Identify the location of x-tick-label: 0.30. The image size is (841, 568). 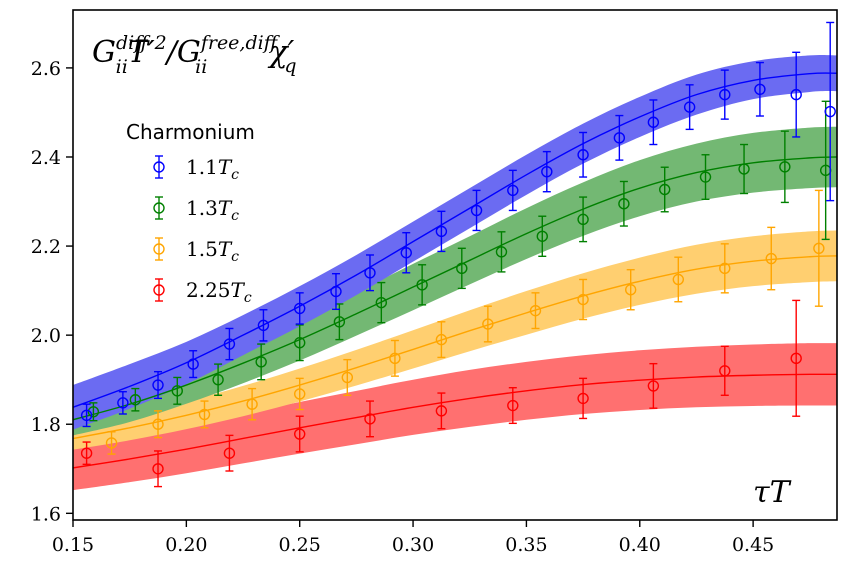
(413, 545).